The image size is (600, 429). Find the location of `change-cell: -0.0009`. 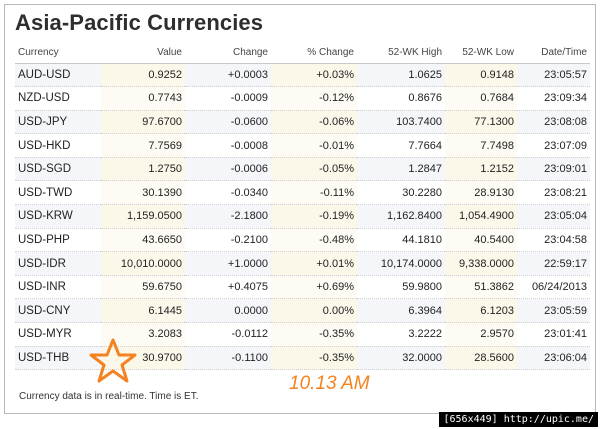

change-cell: -0.0009 is located at coordinates (228, 98).